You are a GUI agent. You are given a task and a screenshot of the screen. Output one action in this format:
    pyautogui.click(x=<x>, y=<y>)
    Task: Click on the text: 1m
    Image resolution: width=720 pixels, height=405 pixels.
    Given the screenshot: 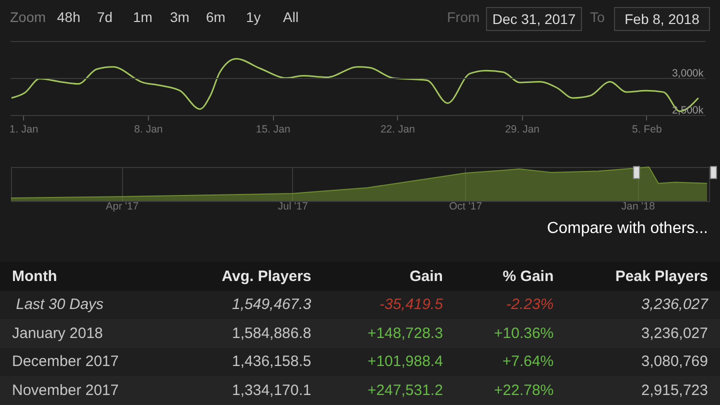 What is the action you would take?
    pyautogui.click(x=142, y=17)
    